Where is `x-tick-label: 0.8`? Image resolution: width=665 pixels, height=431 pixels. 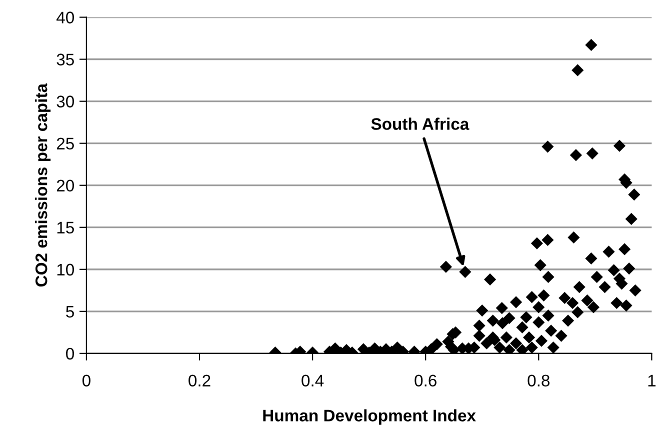 x-tick-label: 0.8 is located at coordinates (539, 380).